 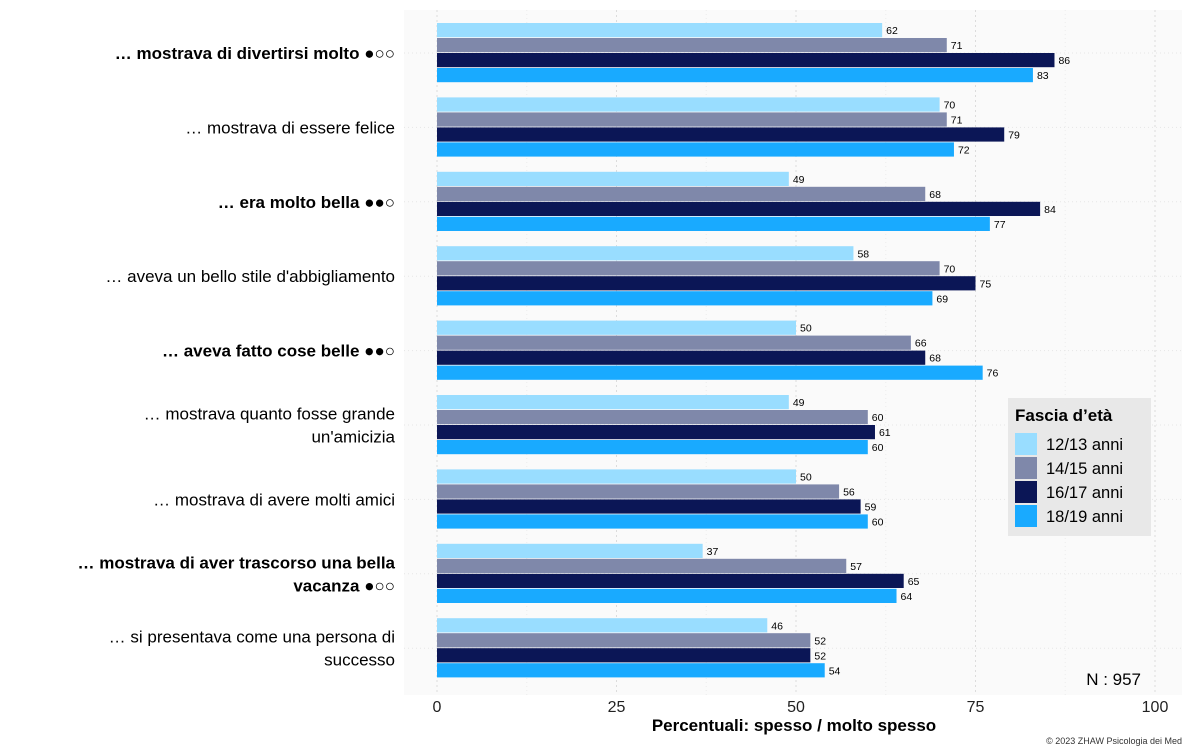 I want to click on data-label: 79, so click(x=1014, y=136).